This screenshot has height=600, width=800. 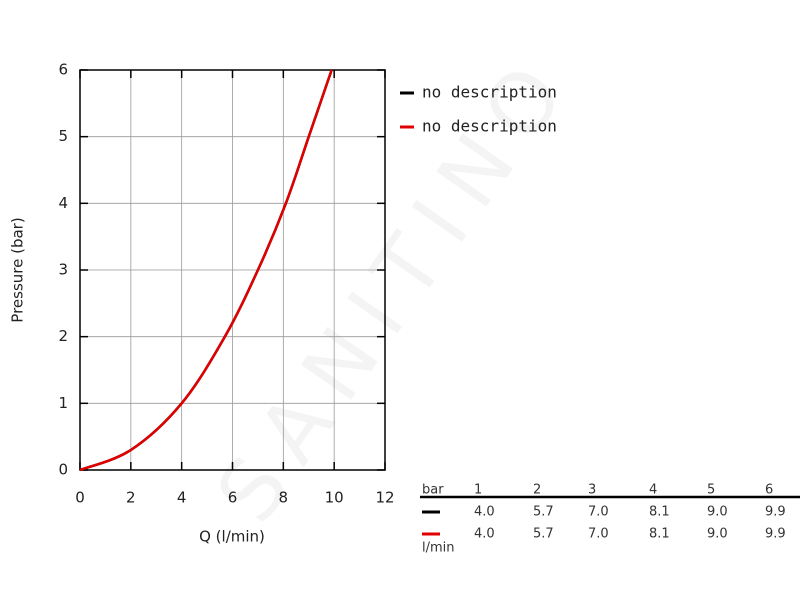 What do you see at coordinates (284, 498) in the screenshot?
I see `x-tick-label: 8` at bounding box center [284, 498].